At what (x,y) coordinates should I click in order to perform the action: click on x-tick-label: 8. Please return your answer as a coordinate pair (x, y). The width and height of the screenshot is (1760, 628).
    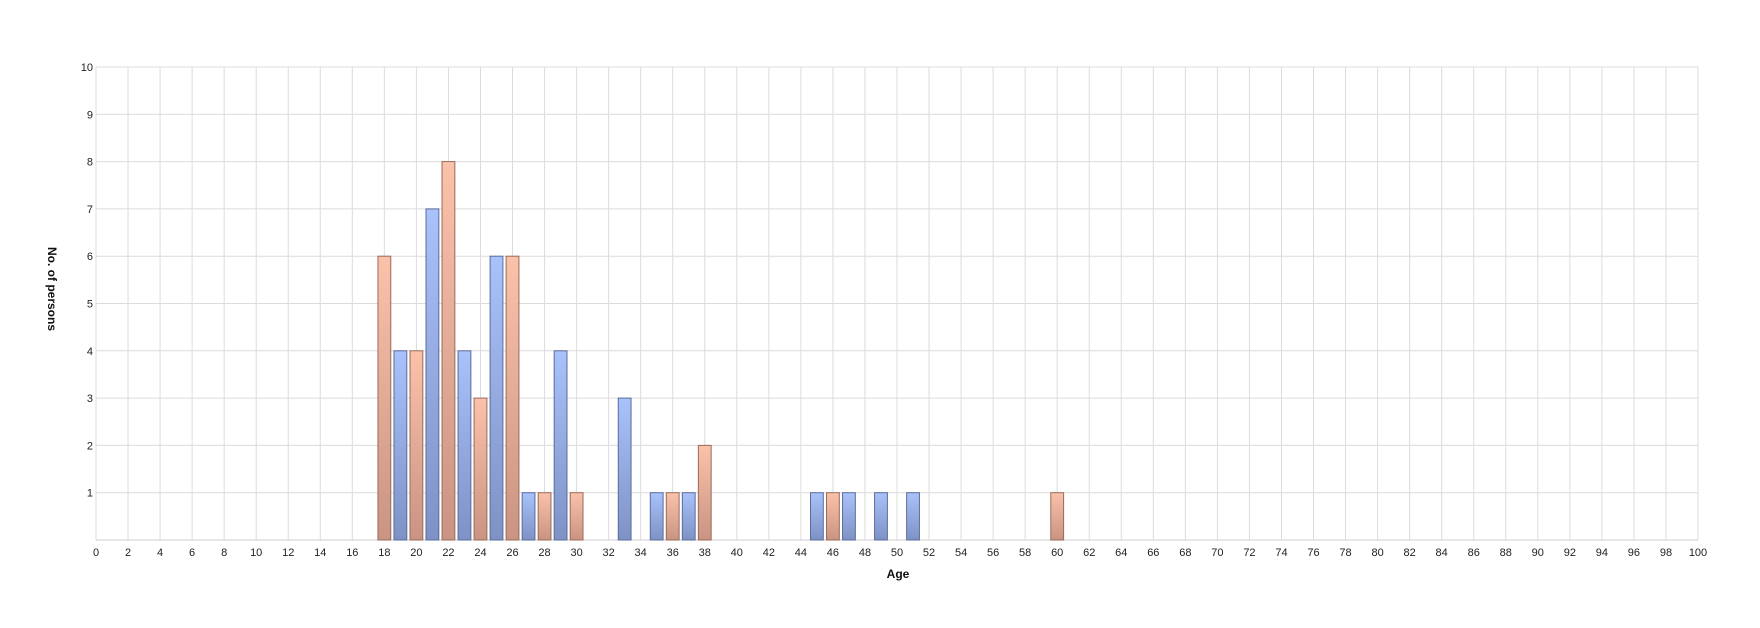
    Looking at the image, I should click on (224, 553).